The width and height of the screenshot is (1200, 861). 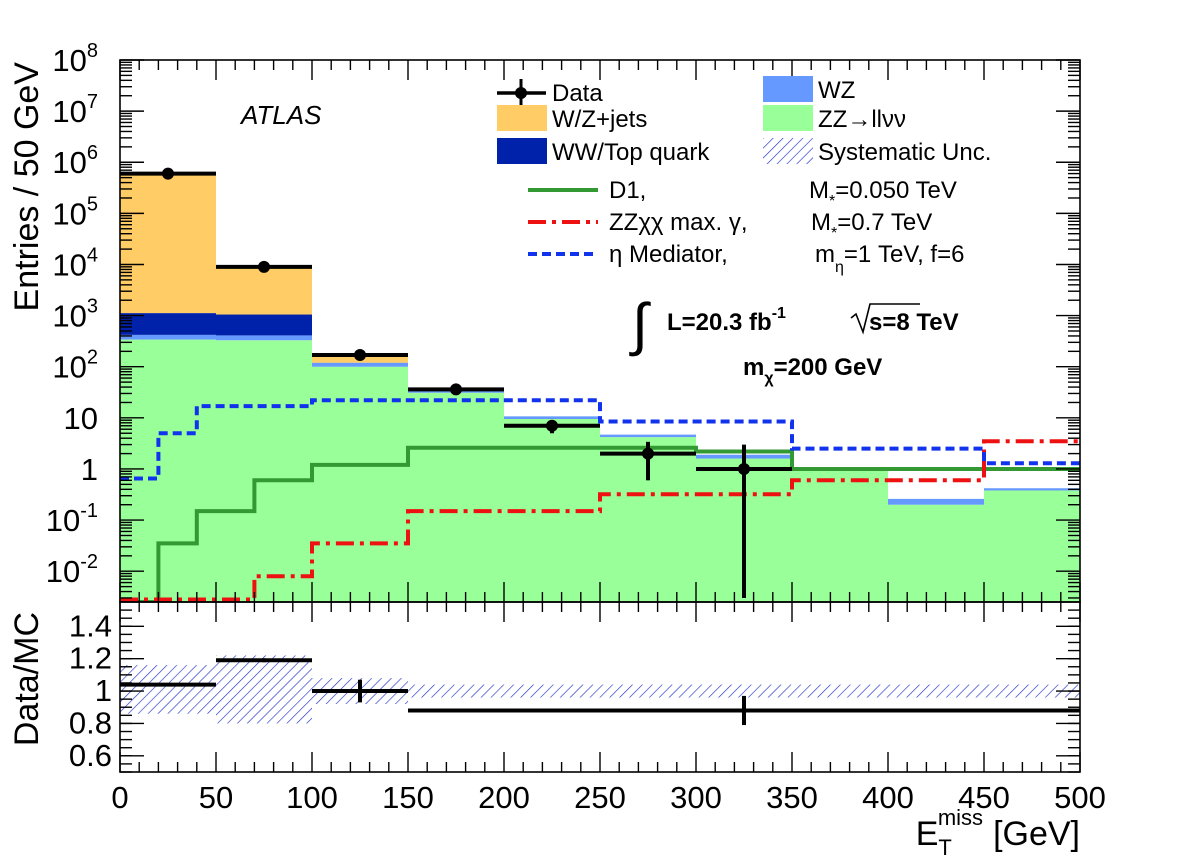 I want to click on x-tick-label-4: 200, so click(x=504, y=797).